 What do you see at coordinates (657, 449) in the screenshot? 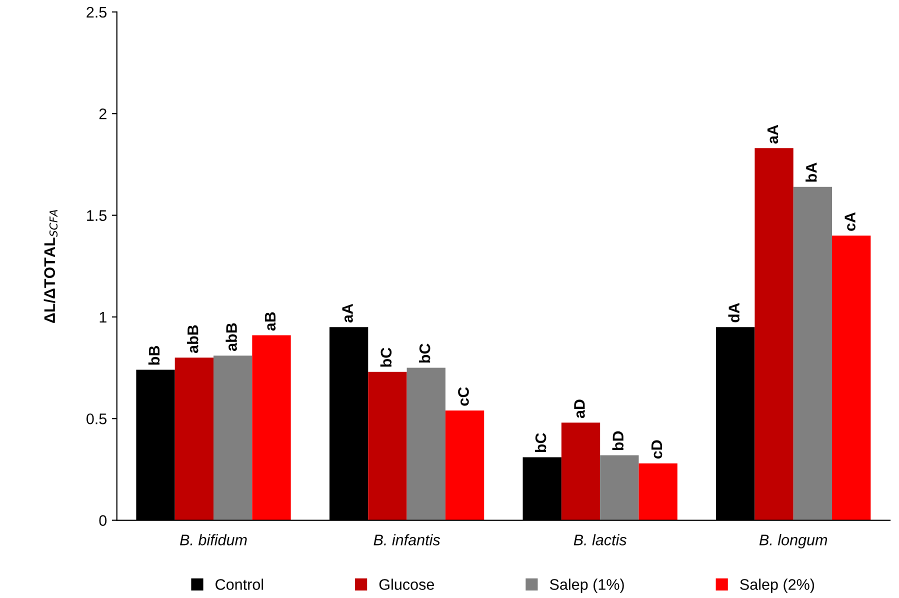
I see `data-label: cD` at bounding box center [657, 449].